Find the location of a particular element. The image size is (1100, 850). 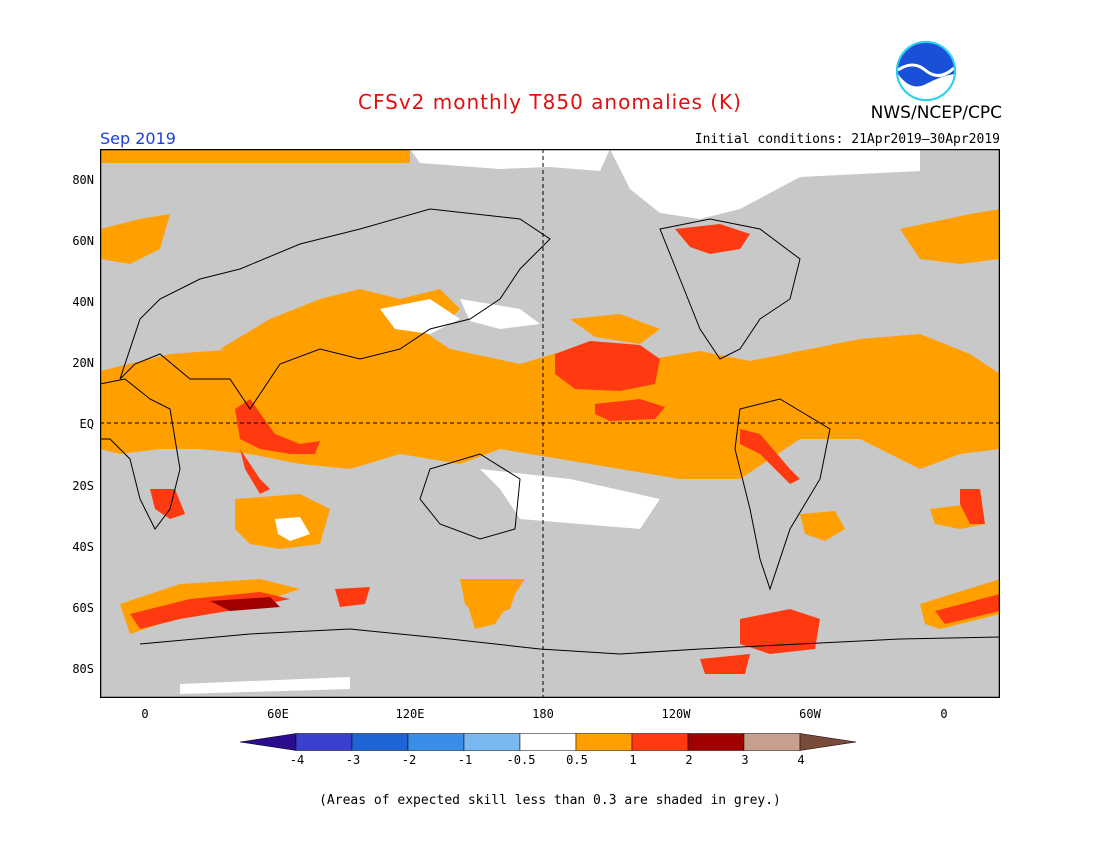

lon-label-60w: 60W is located at coordinates (810, 714).